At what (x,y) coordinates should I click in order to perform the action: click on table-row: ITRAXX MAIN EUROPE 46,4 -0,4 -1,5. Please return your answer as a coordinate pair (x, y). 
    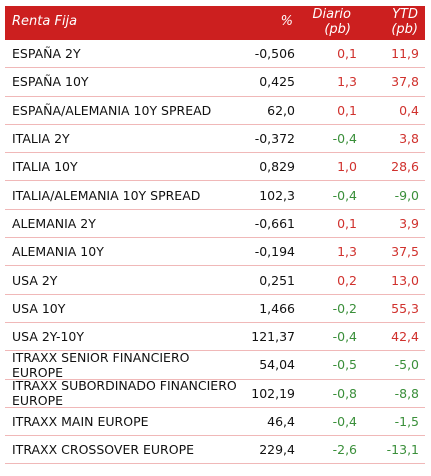
    Looking at the image, I should click on (215, 422).